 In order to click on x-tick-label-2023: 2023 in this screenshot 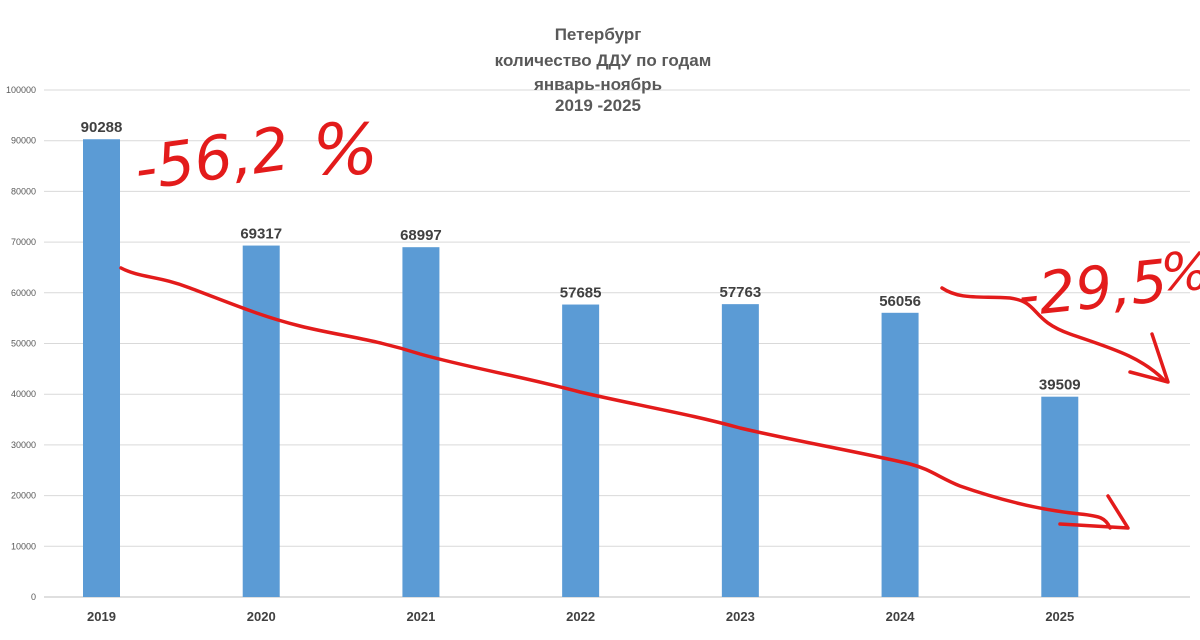, I will do `click(740, 616)`.